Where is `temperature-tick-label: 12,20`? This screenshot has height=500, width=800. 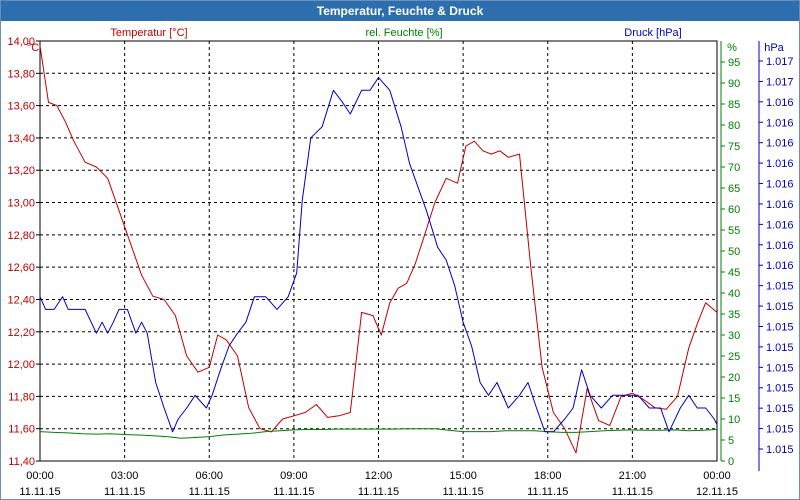
temperature-tick-label: 12,20 is located at coordinates (21, 333).